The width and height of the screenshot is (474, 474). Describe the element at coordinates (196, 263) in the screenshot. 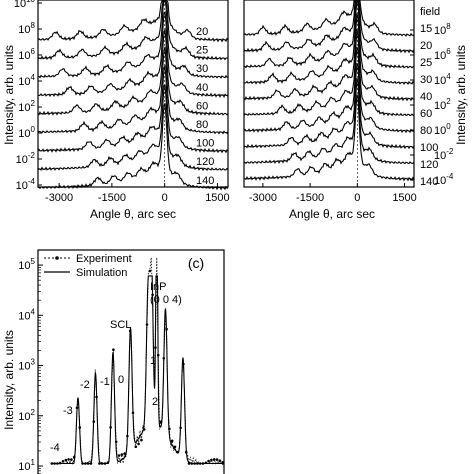

I see `panel-c-label: (c)` at that location.